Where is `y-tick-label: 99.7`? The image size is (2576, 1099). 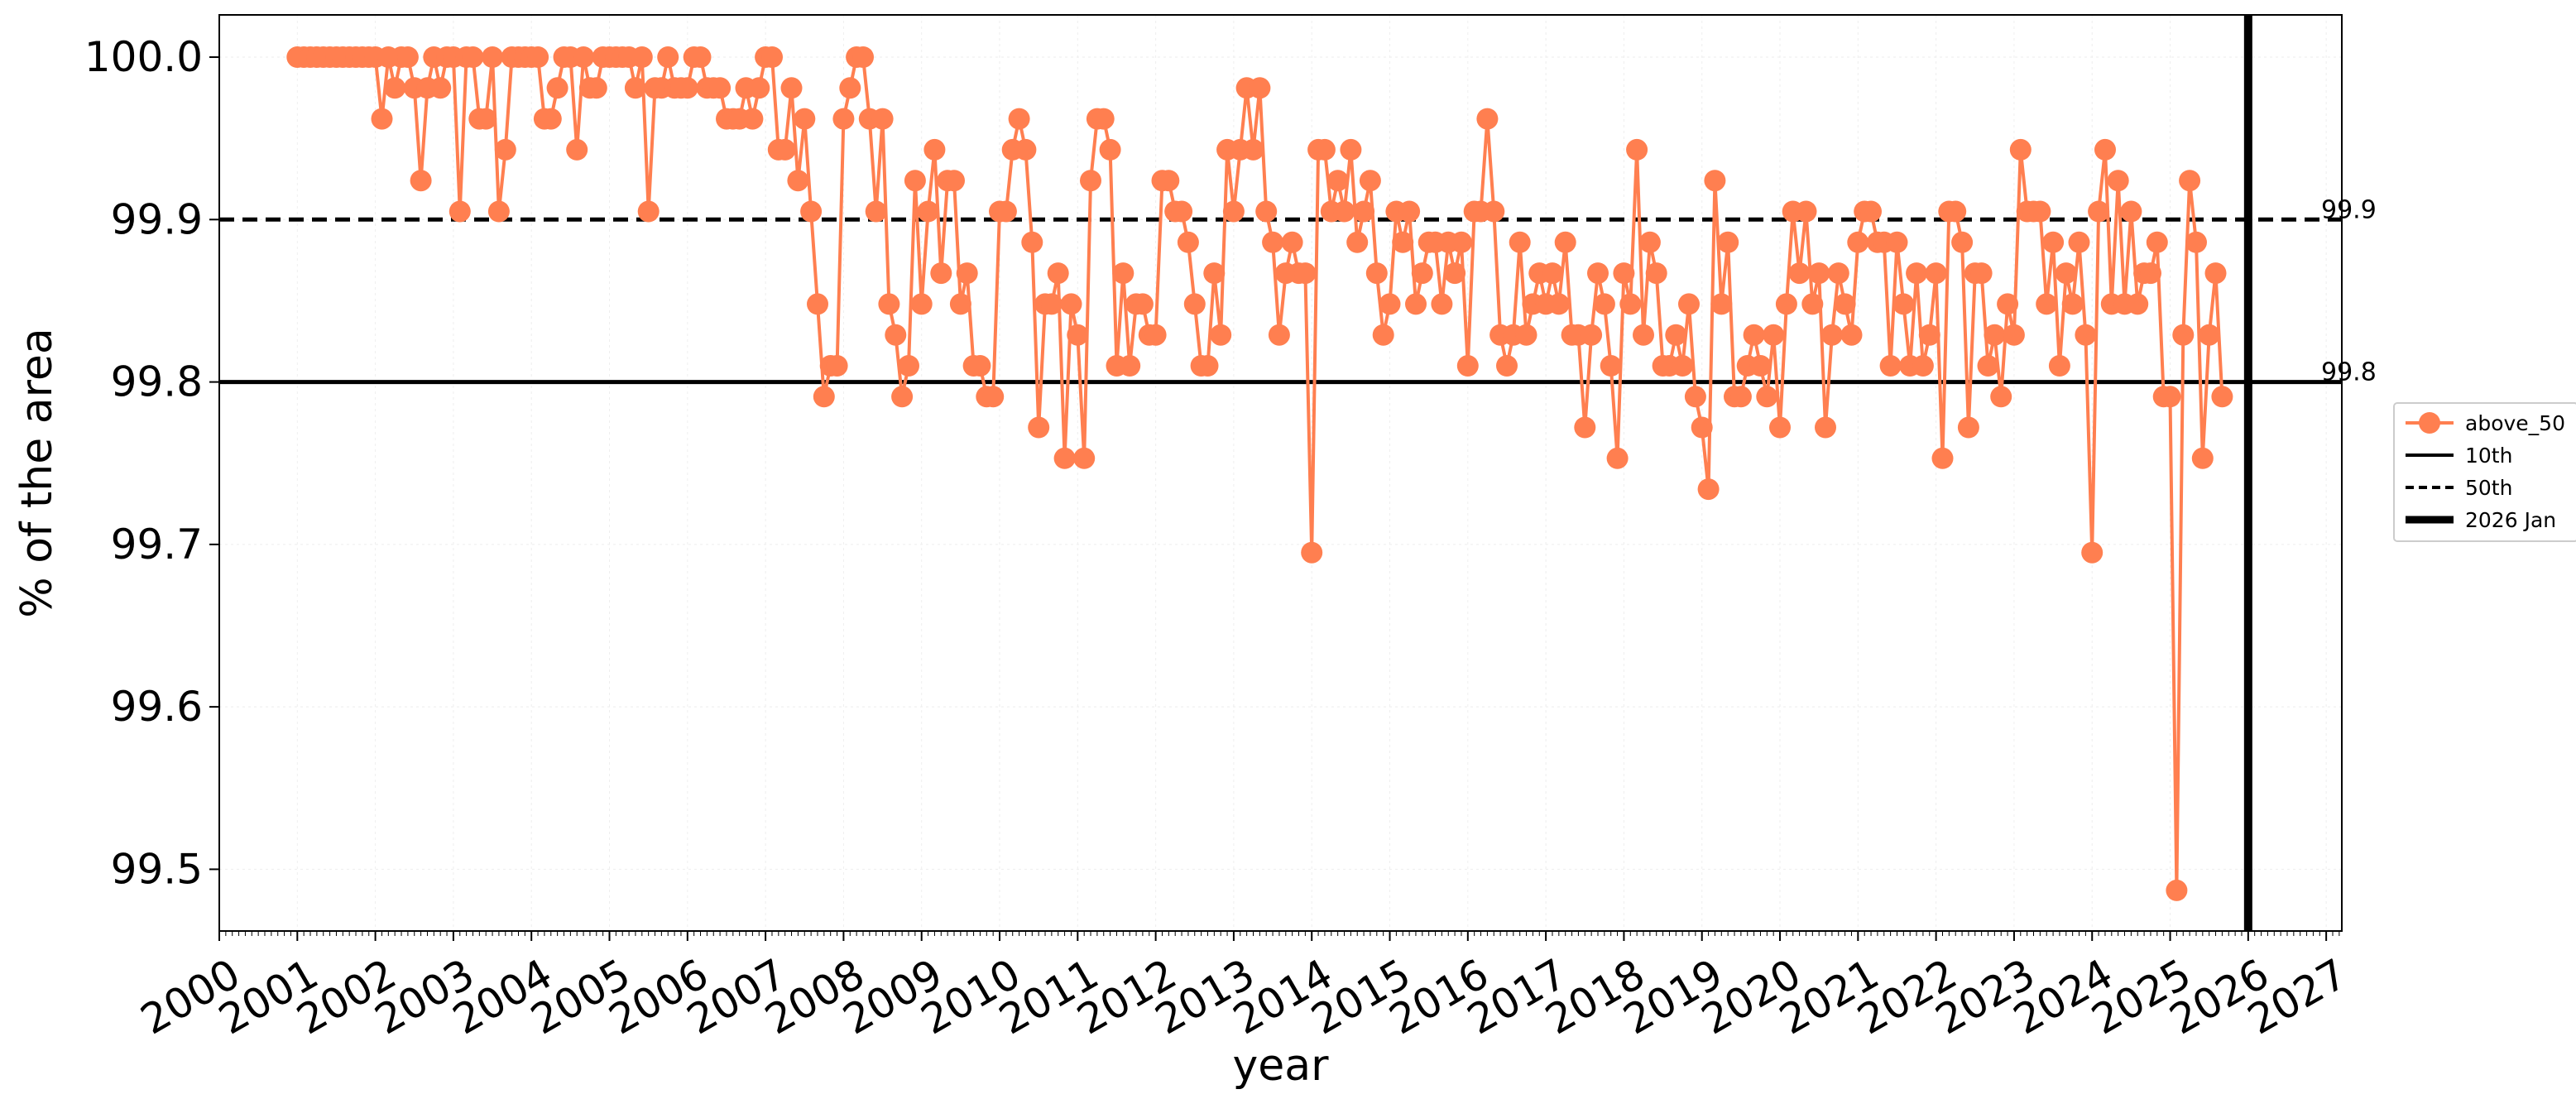 y-tick-label: 99.7 is located at coordinates (157, 545).